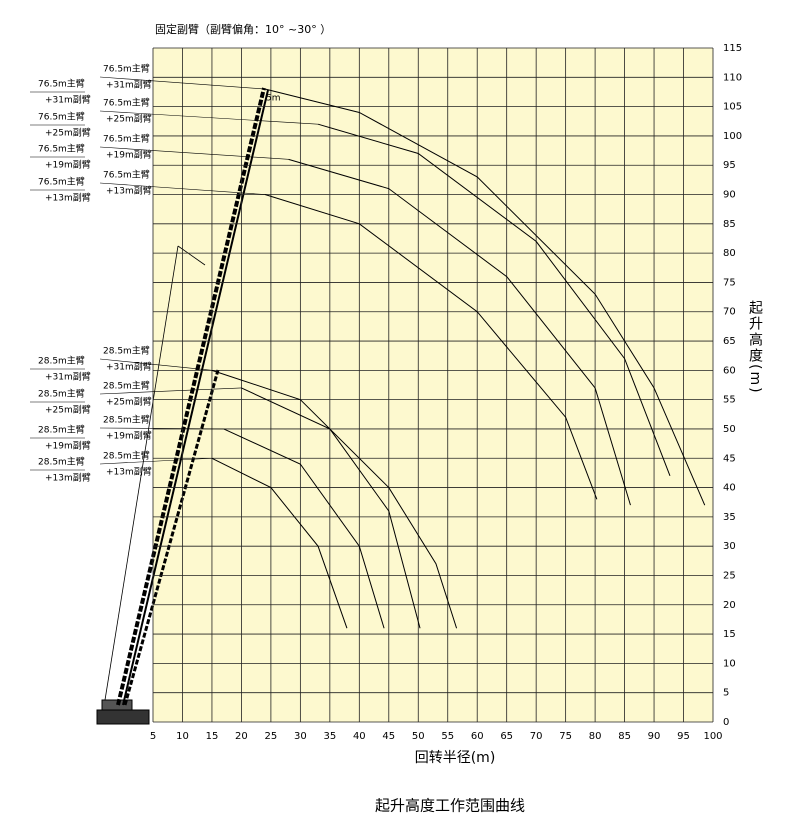 This screenshot has width=790, height=831. What do you see at coordinates (450, 806) in the screenshot?
I see `caption: 起升高度工作范围曲线` at bounding box center [450, 806].